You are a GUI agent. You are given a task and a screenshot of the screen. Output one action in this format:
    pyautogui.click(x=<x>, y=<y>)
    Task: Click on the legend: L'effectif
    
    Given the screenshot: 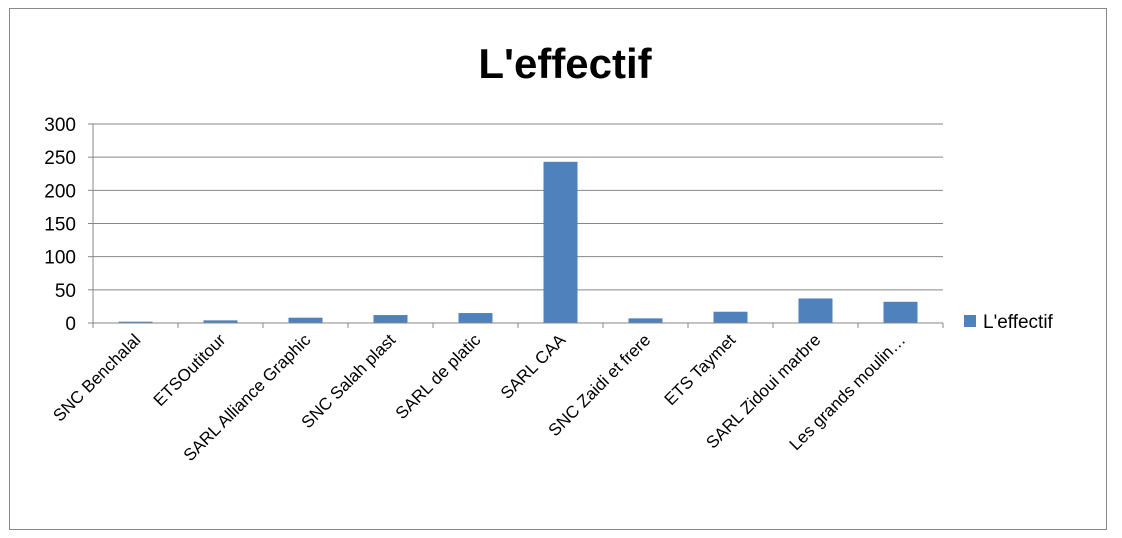 What is the action you would take?
    pyautogui.click(x=1009, y=322)
    